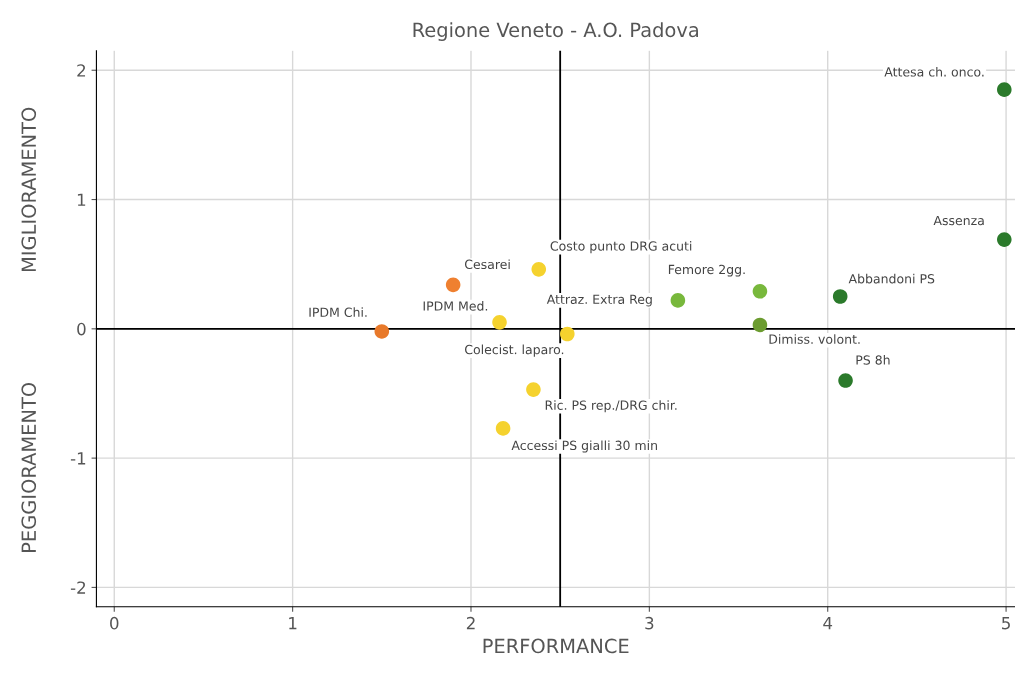  What do you see at coordinates (1006, 623) in the screenshot?
I see `x-tick-label: 5` at bounding box center [1006, 623].